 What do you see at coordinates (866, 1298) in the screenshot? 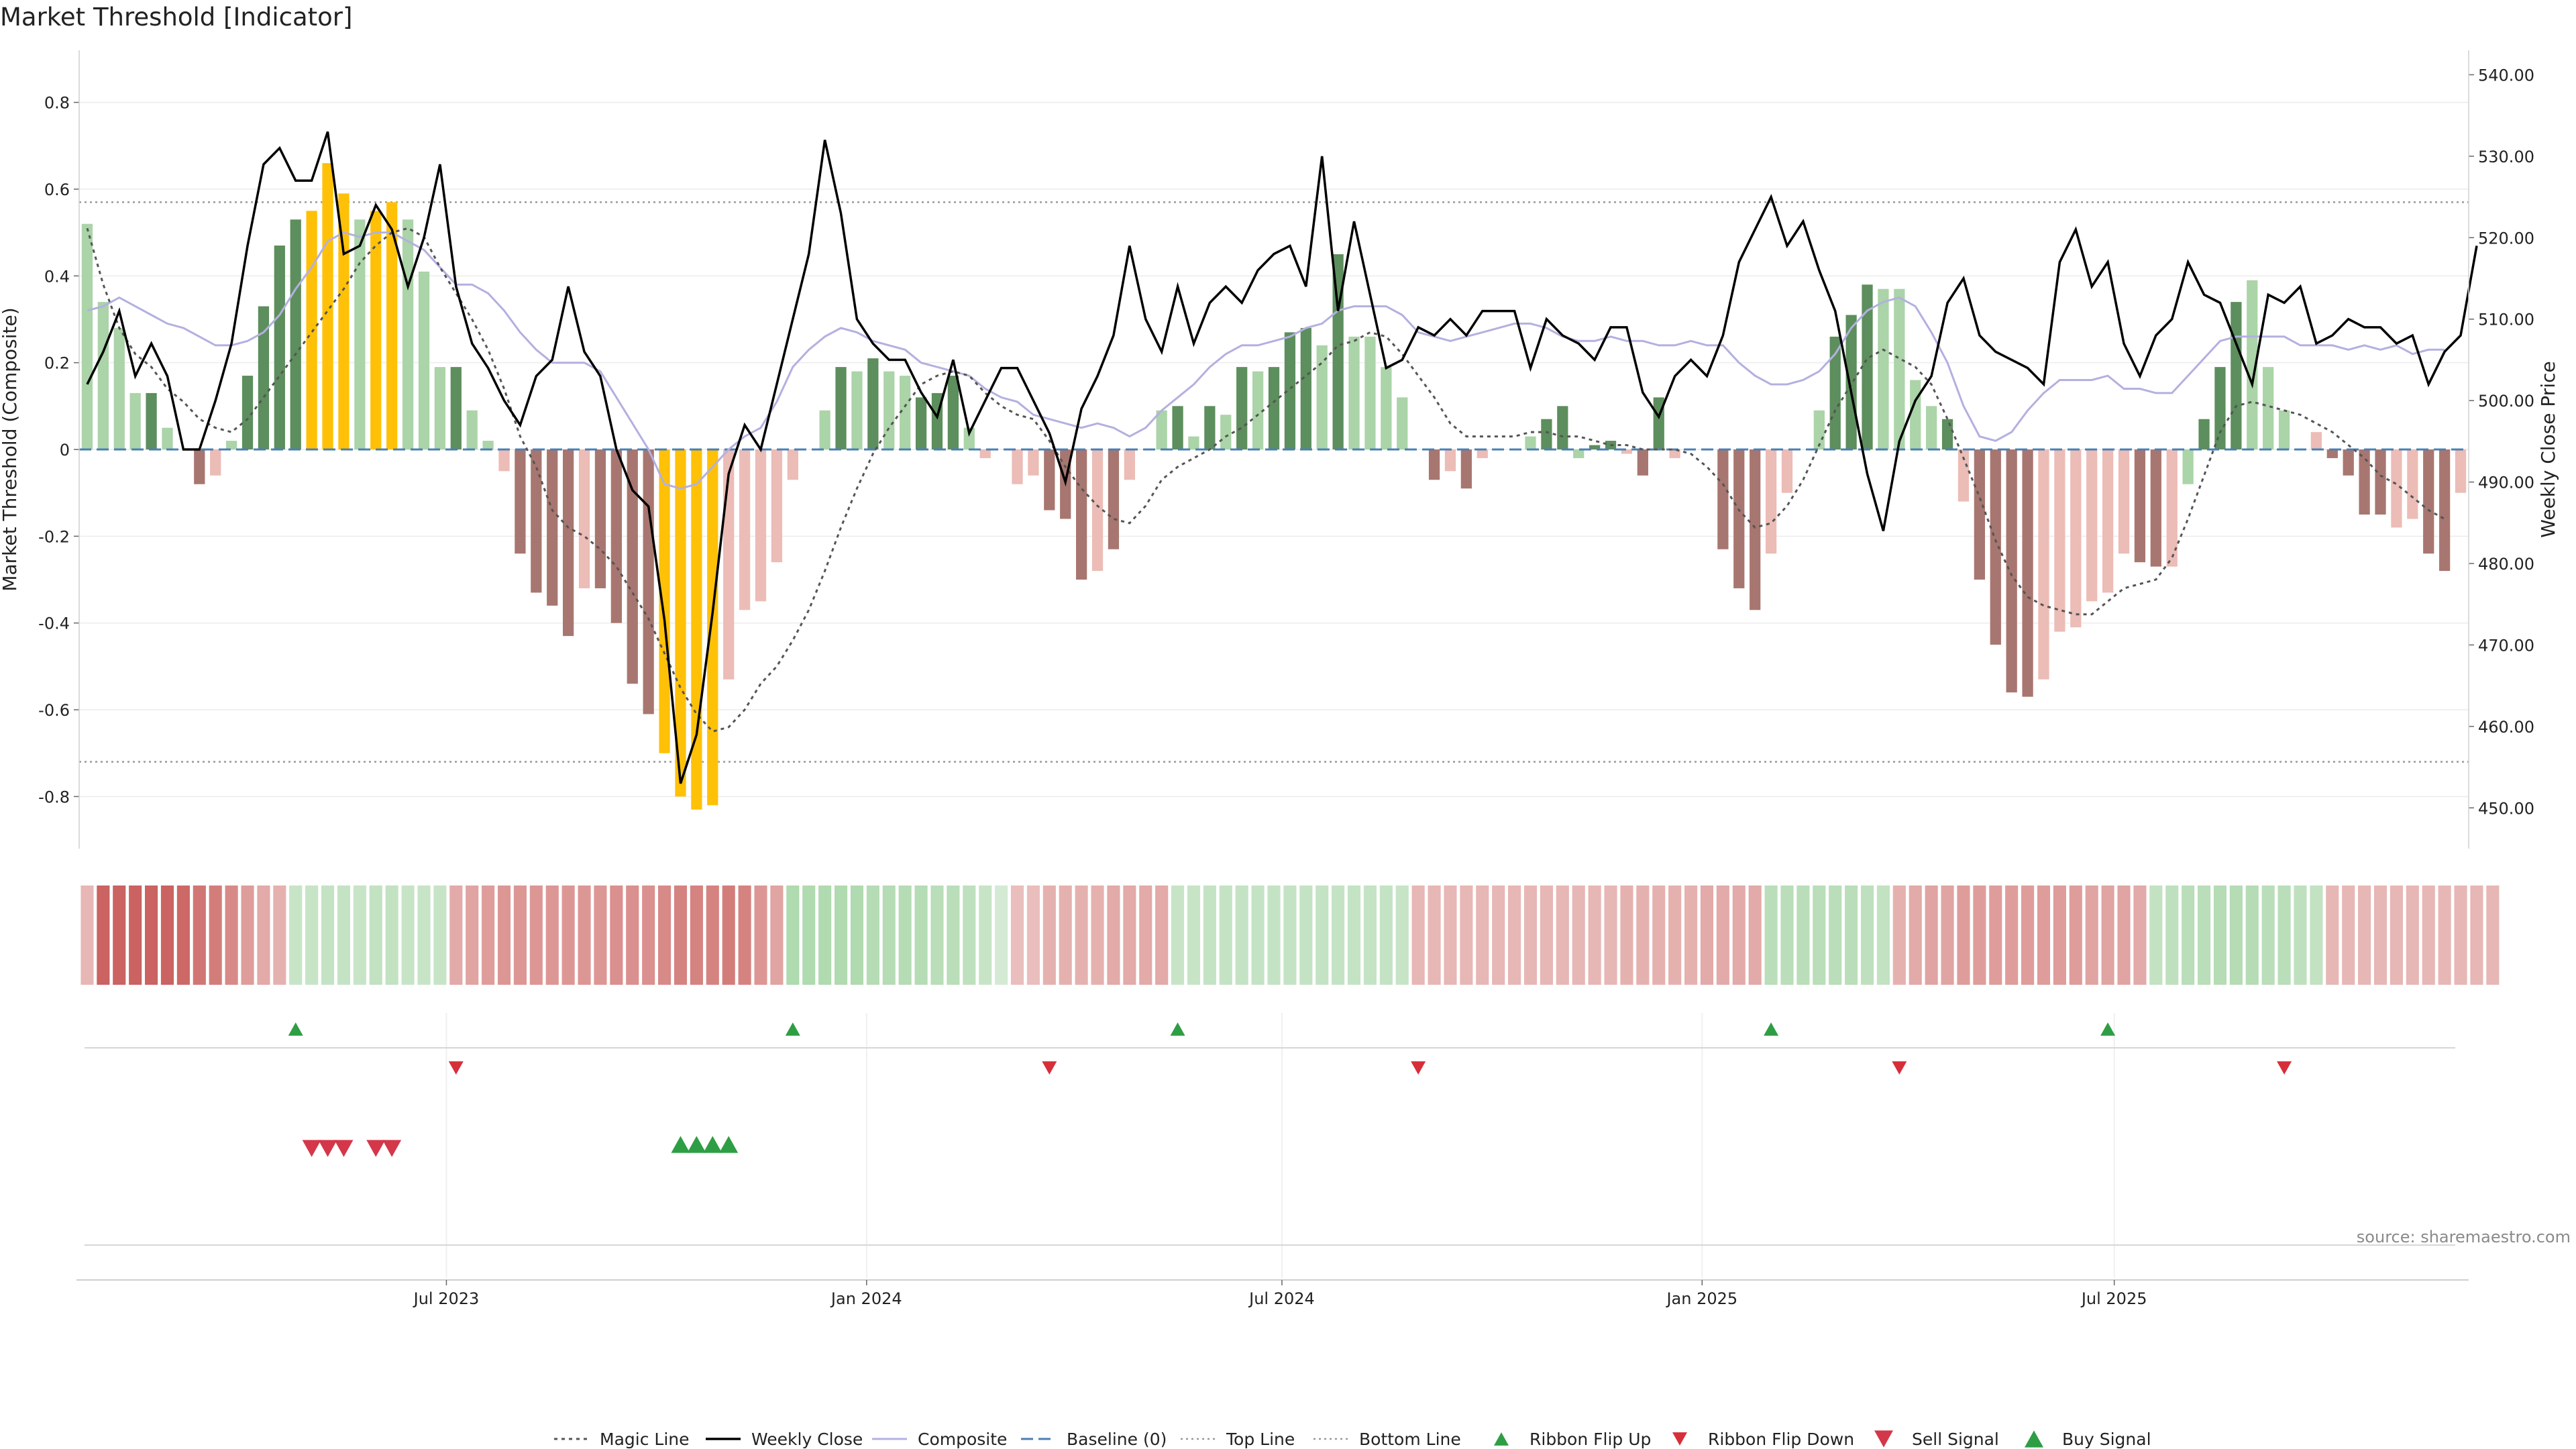
I see `x-tick-label: Jan 2024` at bounding box center [866, 1298].